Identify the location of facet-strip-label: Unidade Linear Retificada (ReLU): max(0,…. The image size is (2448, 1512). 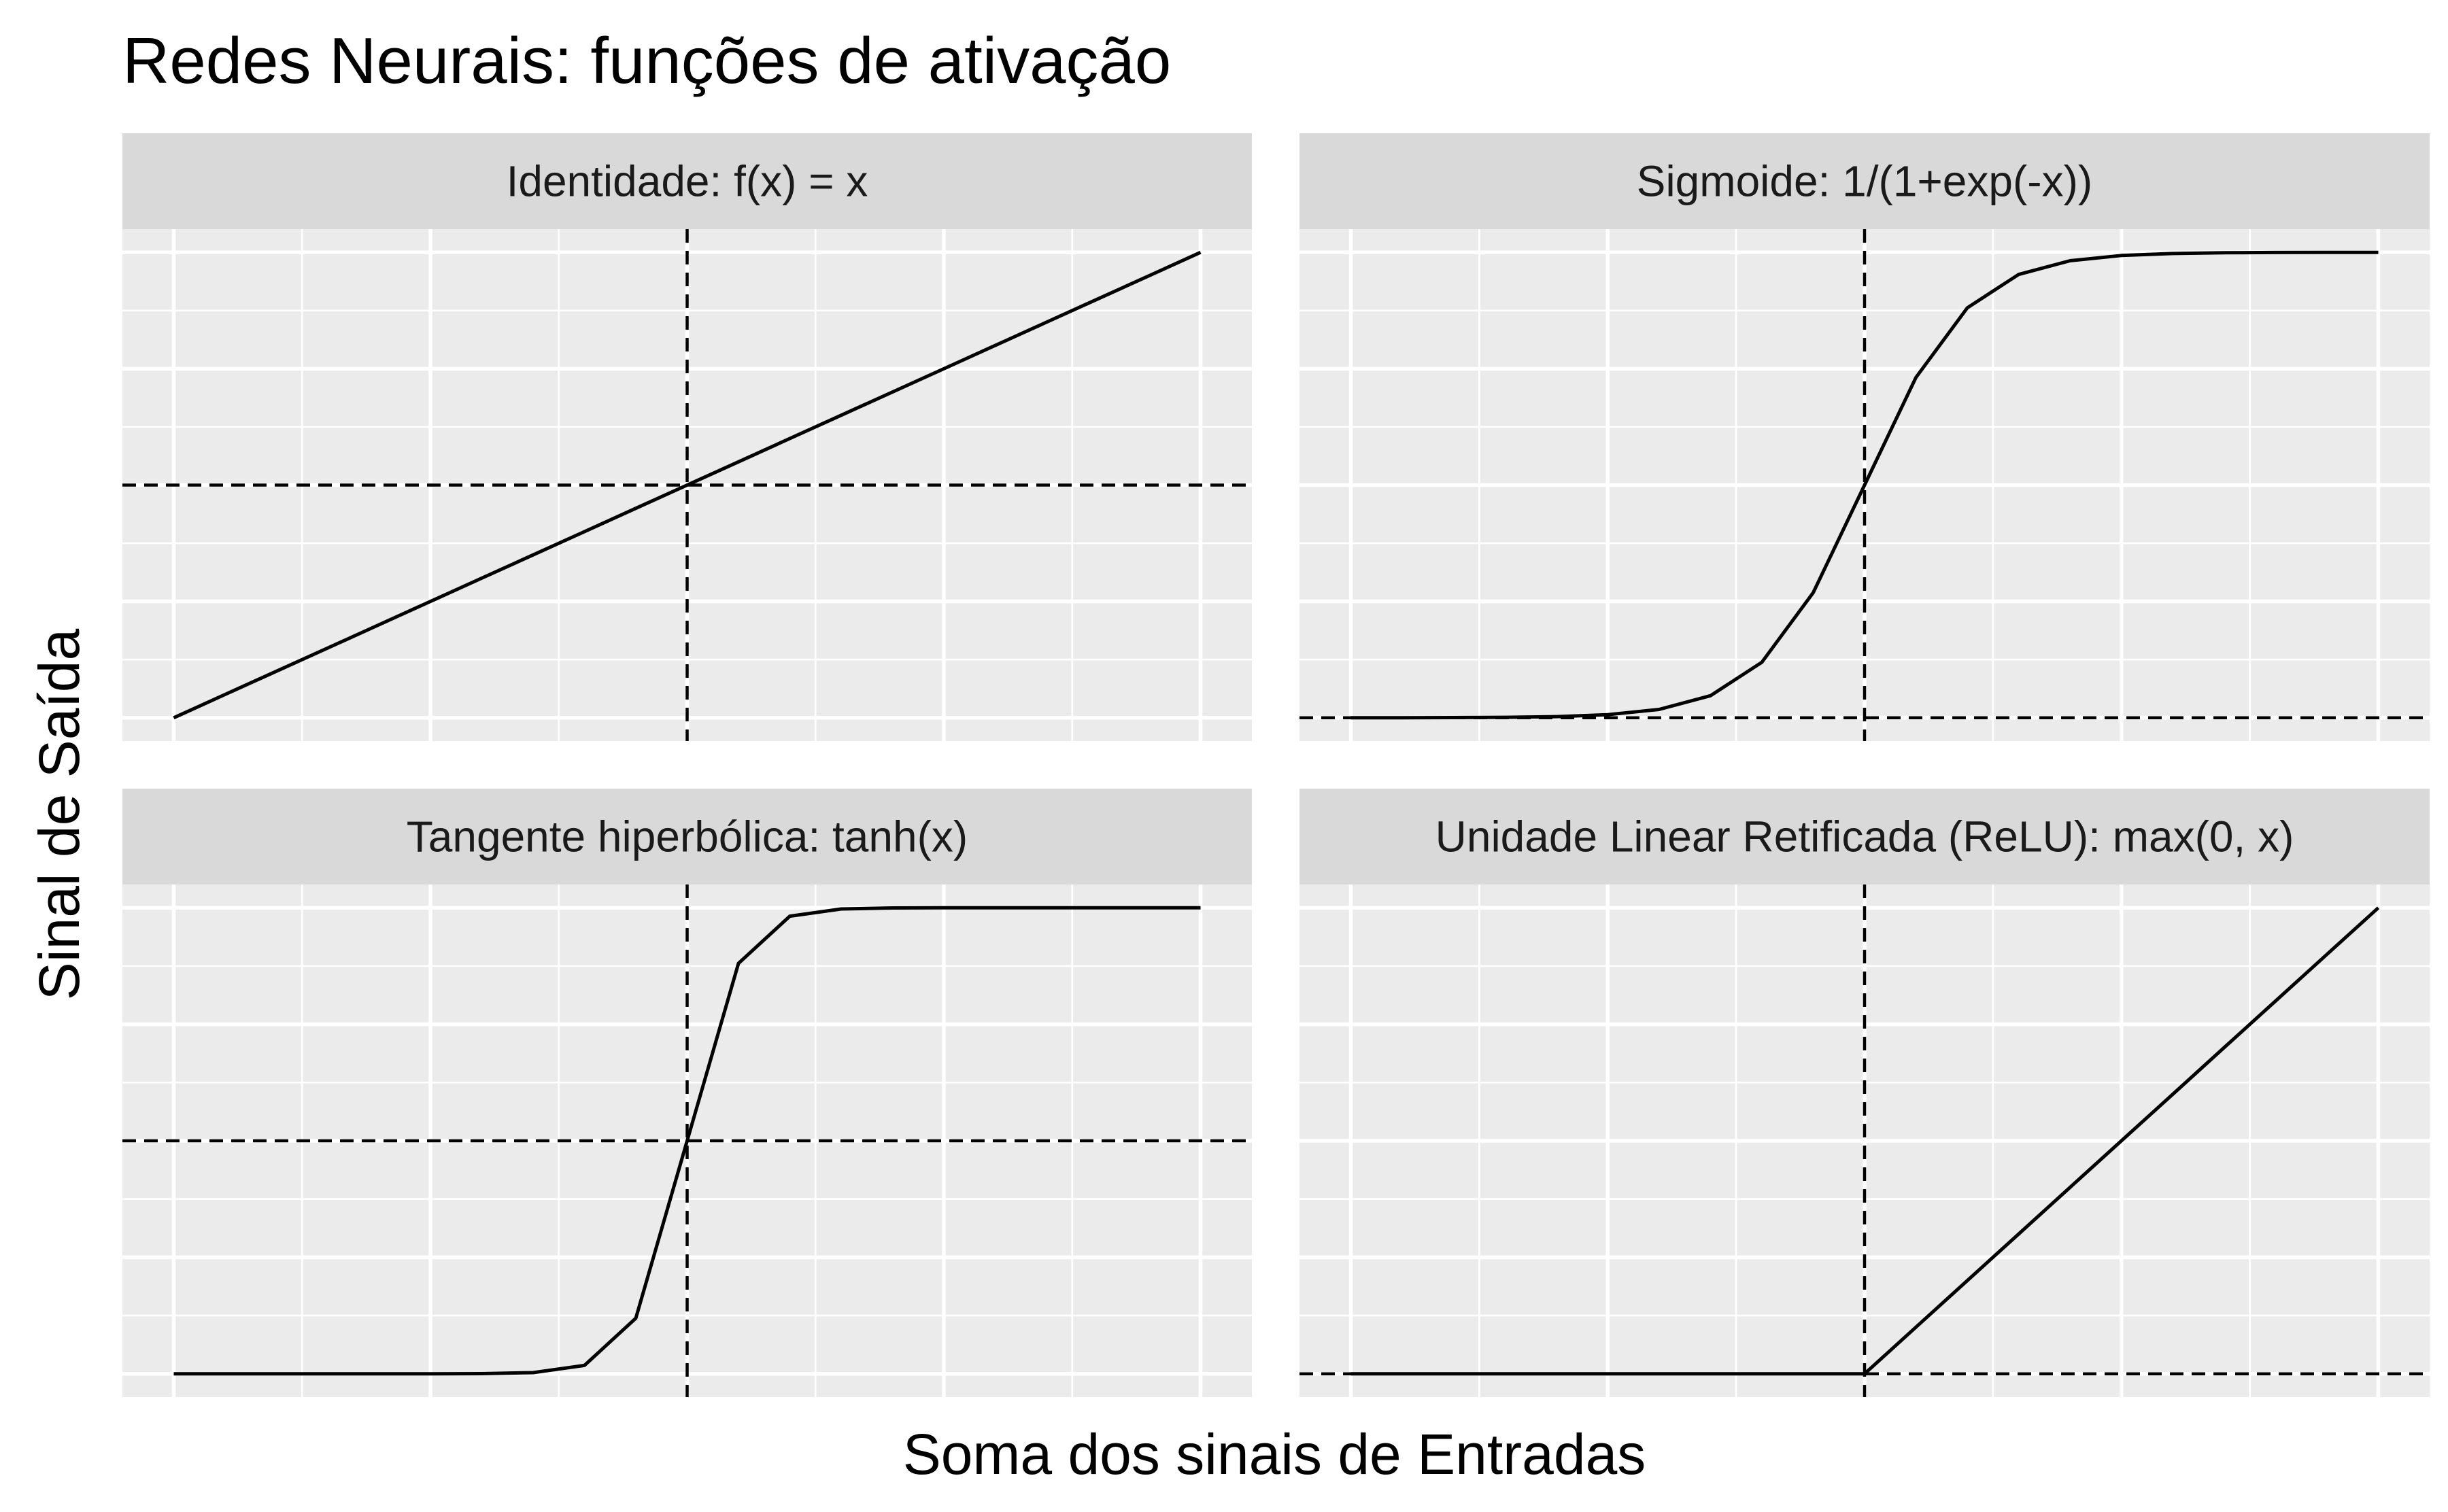
(1865, 836).